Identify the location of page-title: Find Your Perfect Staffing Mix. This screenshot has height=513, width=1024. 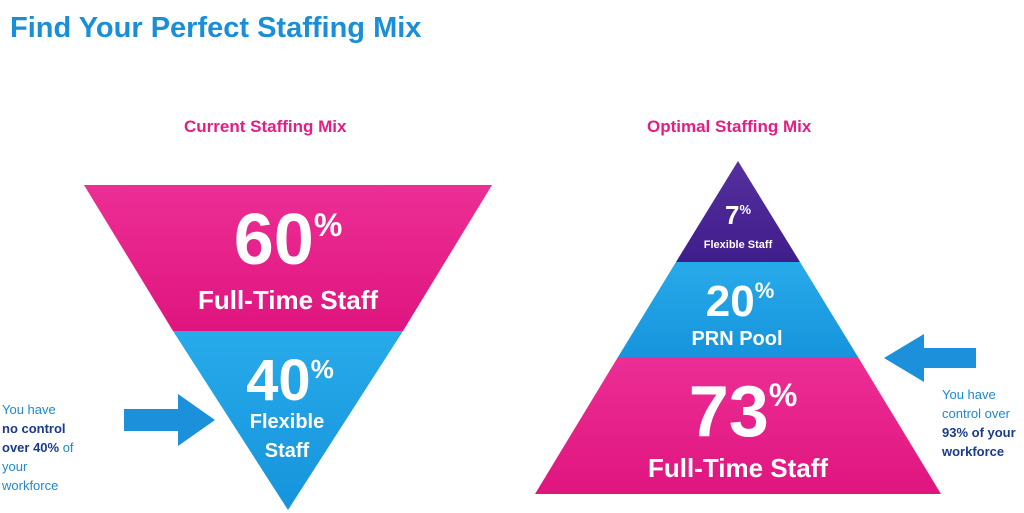
(216, 28).